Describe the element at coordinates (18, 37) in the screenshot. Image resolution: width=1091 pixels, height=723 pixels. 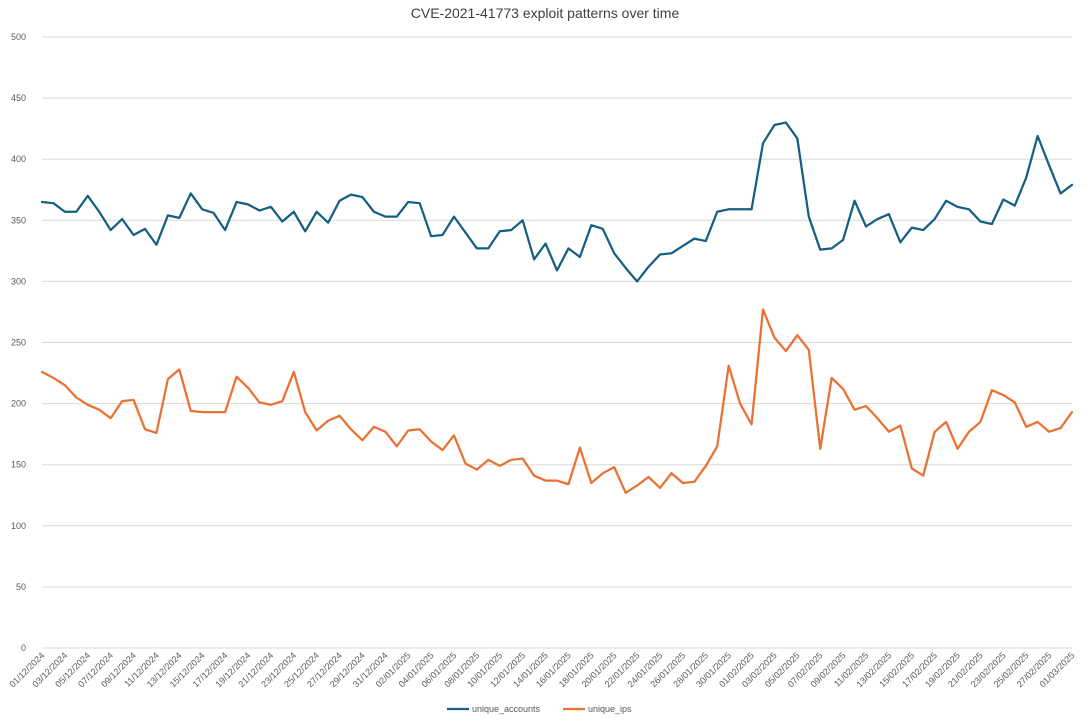
I see `y-tick-label: 500` at that location.